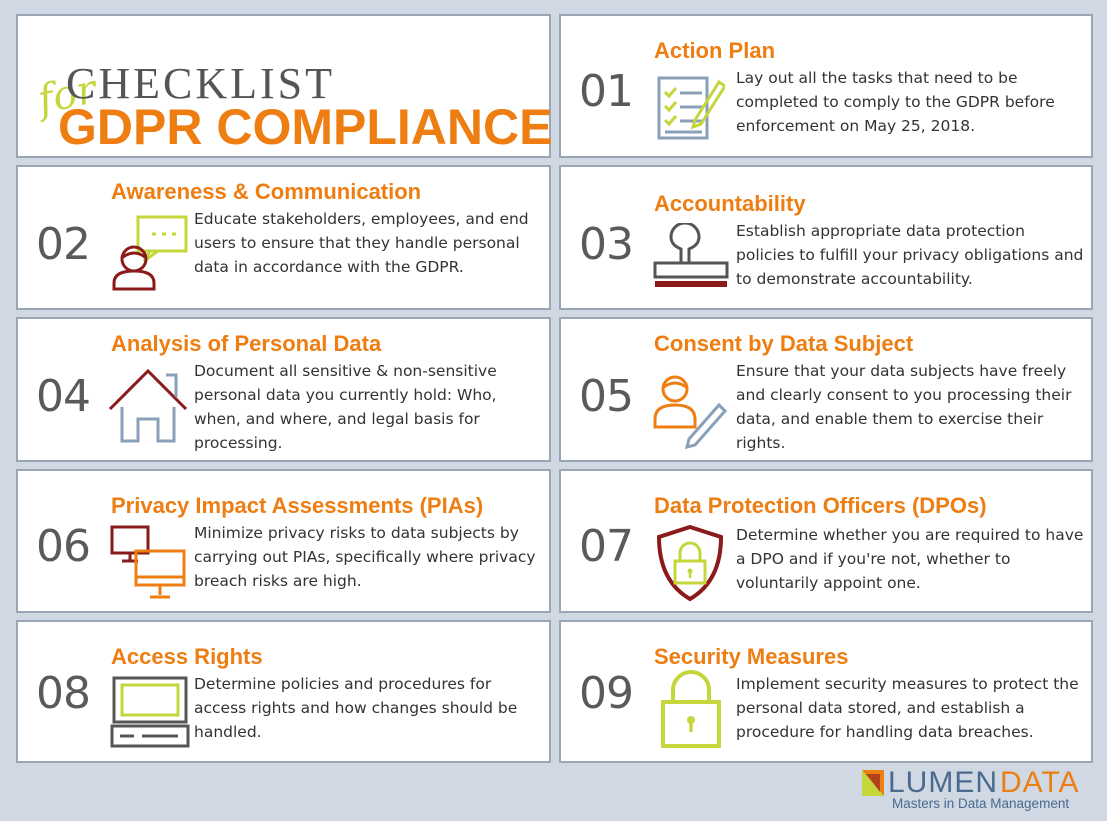 This screenshot has width=1107, height=821. What do you see at coordinates (784, 343) in the screenshot?
I see `item-title: Consent by Data Subject` at bounding box center [784, 343].